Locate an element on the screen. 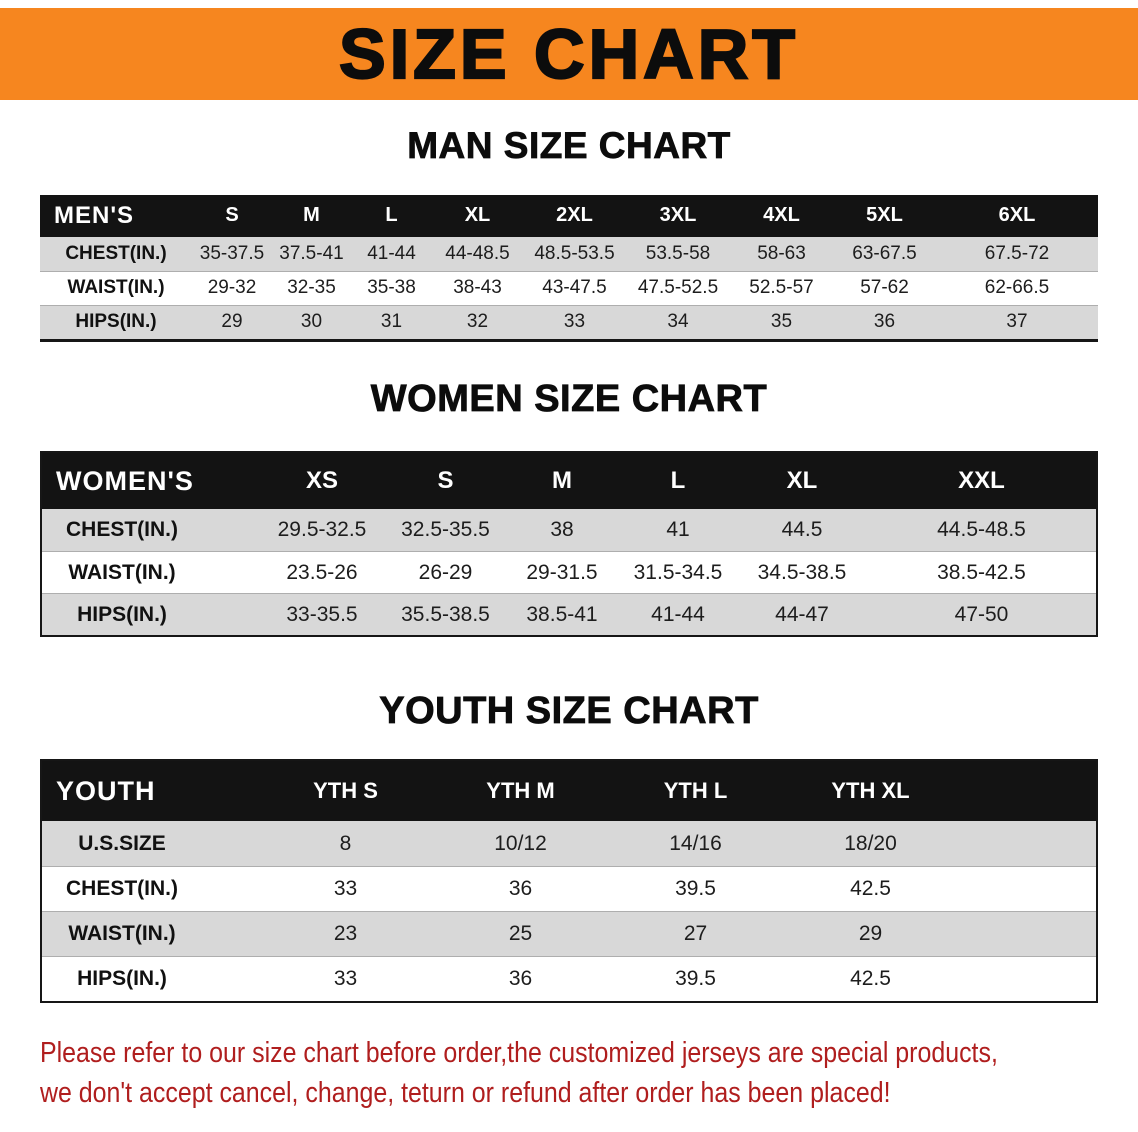 This screenshot has width=1138, height=1132. table-row: HIPS(IN.) 29 30 31 32 33 34 35 36 37 is located at coordinates (569, 321).